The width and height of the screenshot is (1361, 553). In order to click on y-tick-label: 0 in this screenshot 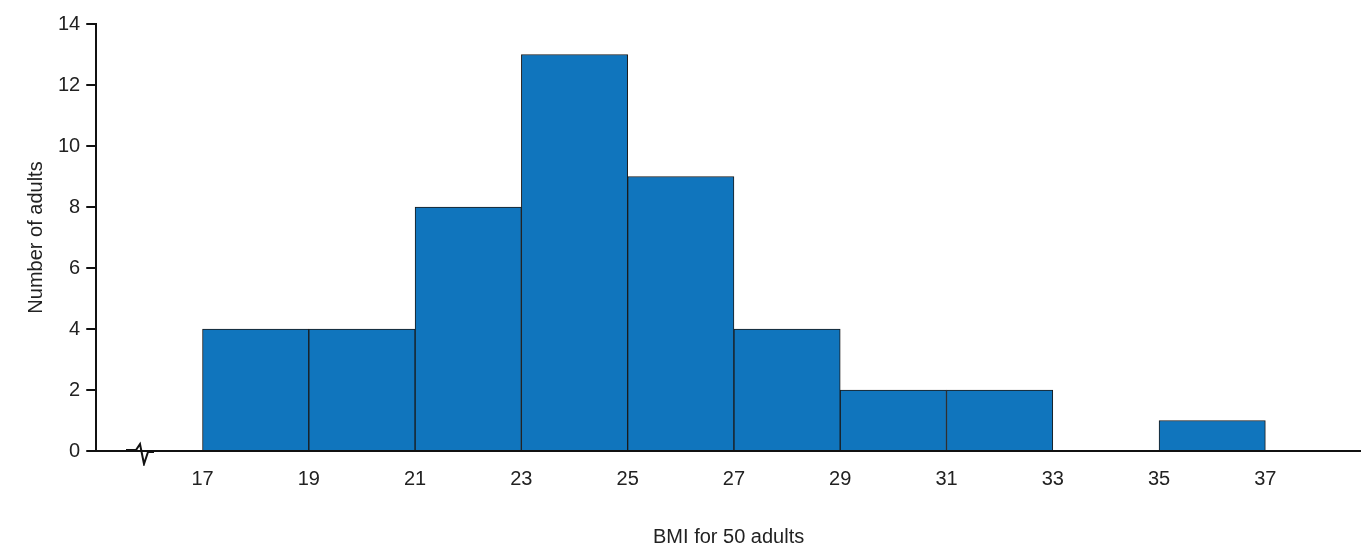, I will do `click(75, 449)`.